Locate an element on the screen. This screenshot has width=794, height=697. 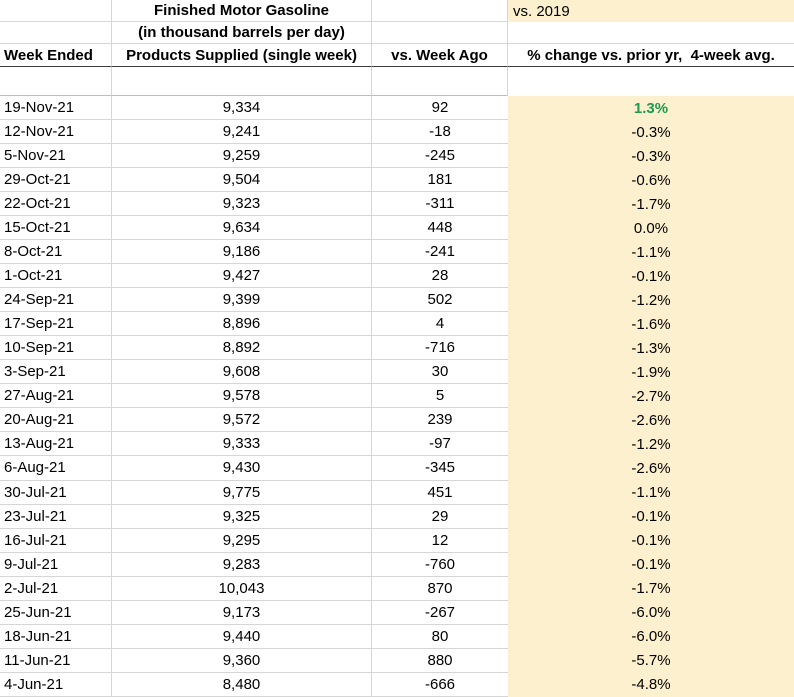
cell-vs-week-ago: 448 is located at coordinates (440, 228).